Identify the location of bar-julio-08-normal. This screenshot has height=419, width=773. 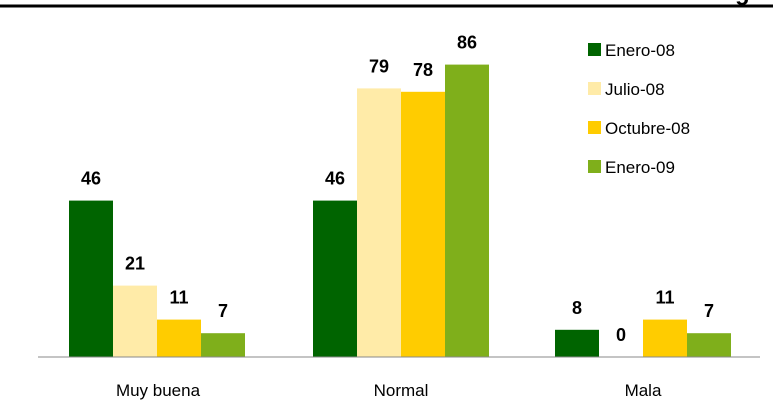
(379, 223).